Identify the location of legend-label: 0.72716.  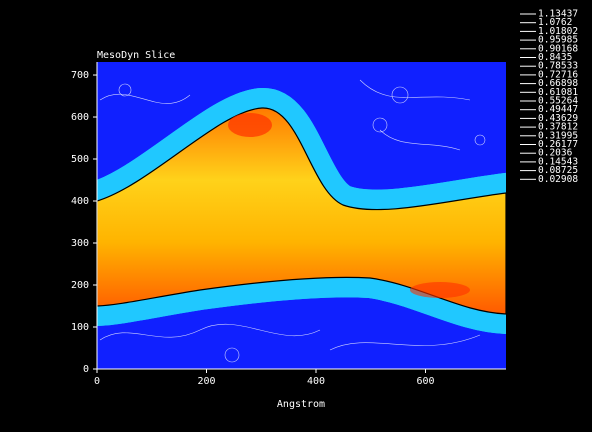
(558, 74).